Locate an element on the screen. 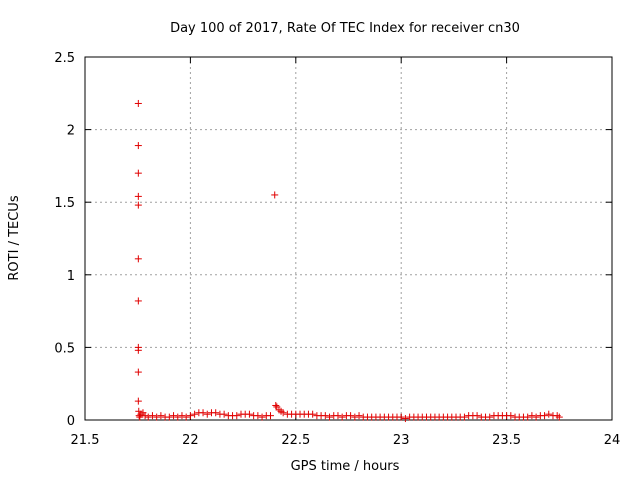  x-tick-labels: 21.5 22 22.5 23 23.5 24 is located at coordinates (346, 440).